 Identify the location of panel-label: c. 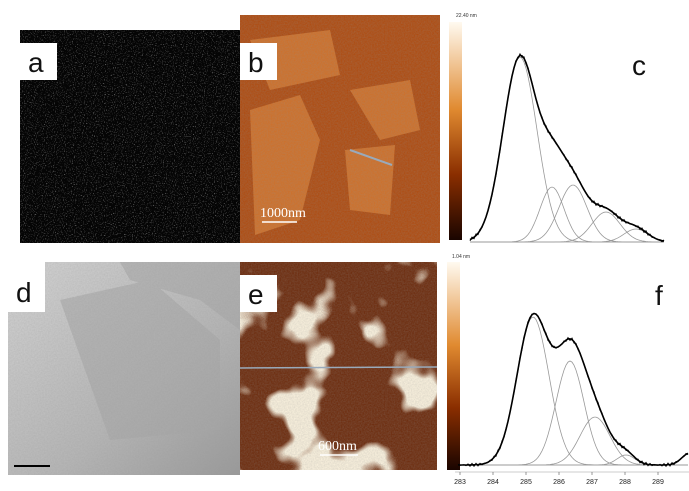
(639, 65).